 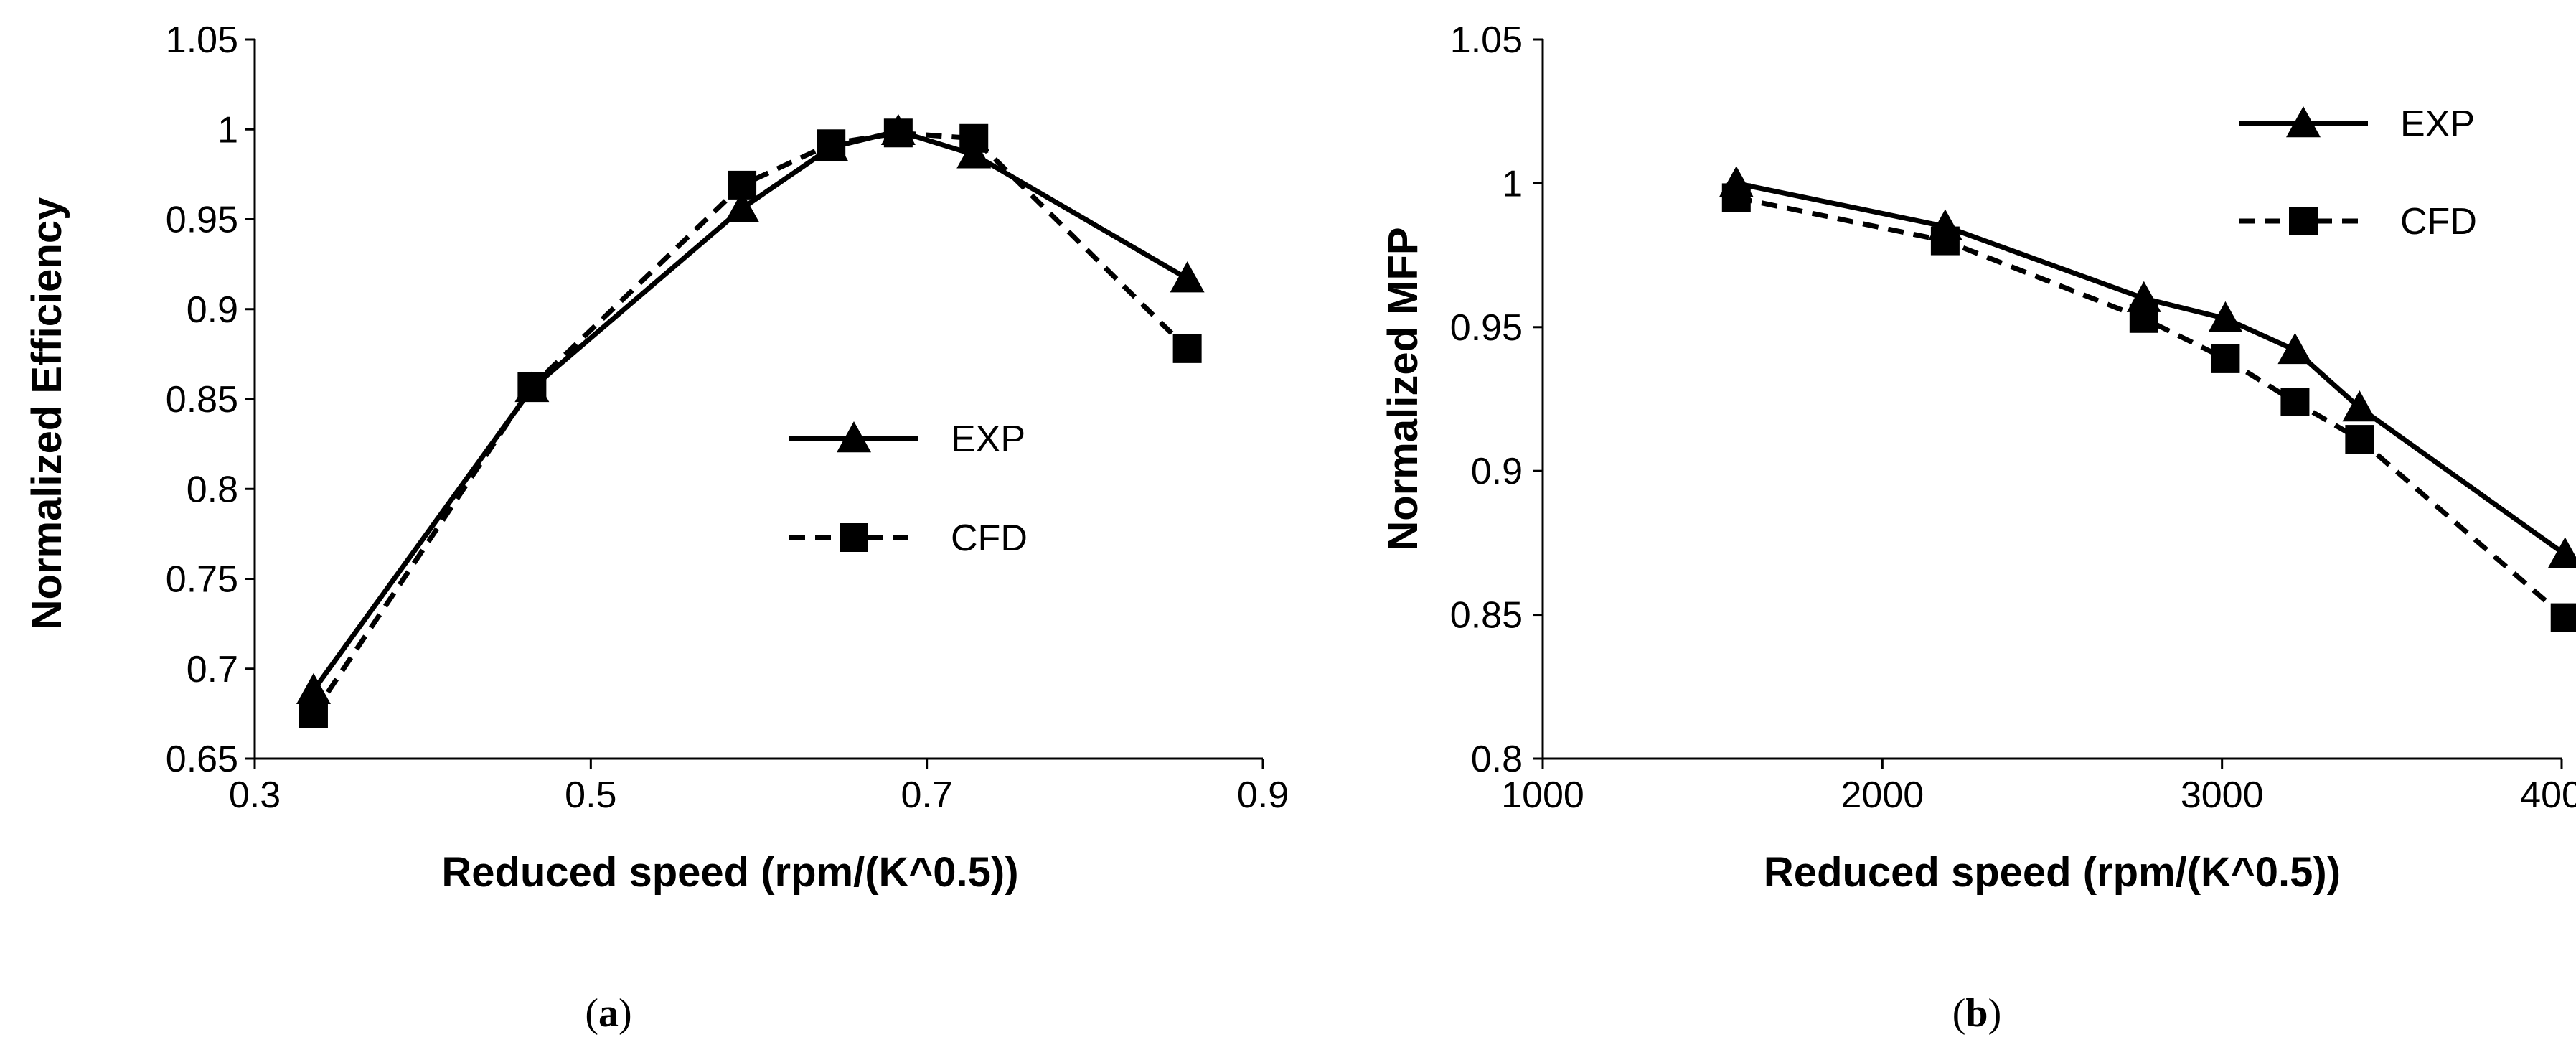 I want to click on x-tick-label: 1000, so click(x=1542, y=795).